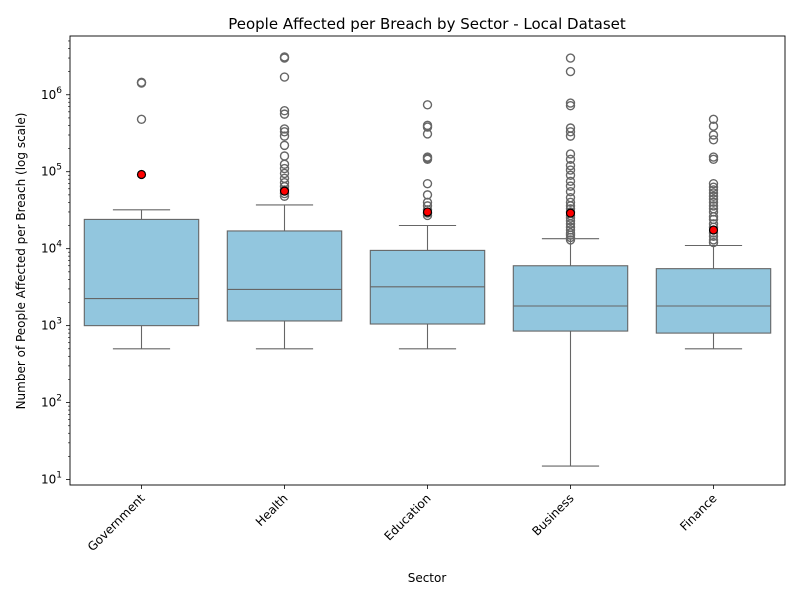 This screenshot has width=800, height=604. I want to click on x-tick-label-finance: Finance, so click(698, 512).